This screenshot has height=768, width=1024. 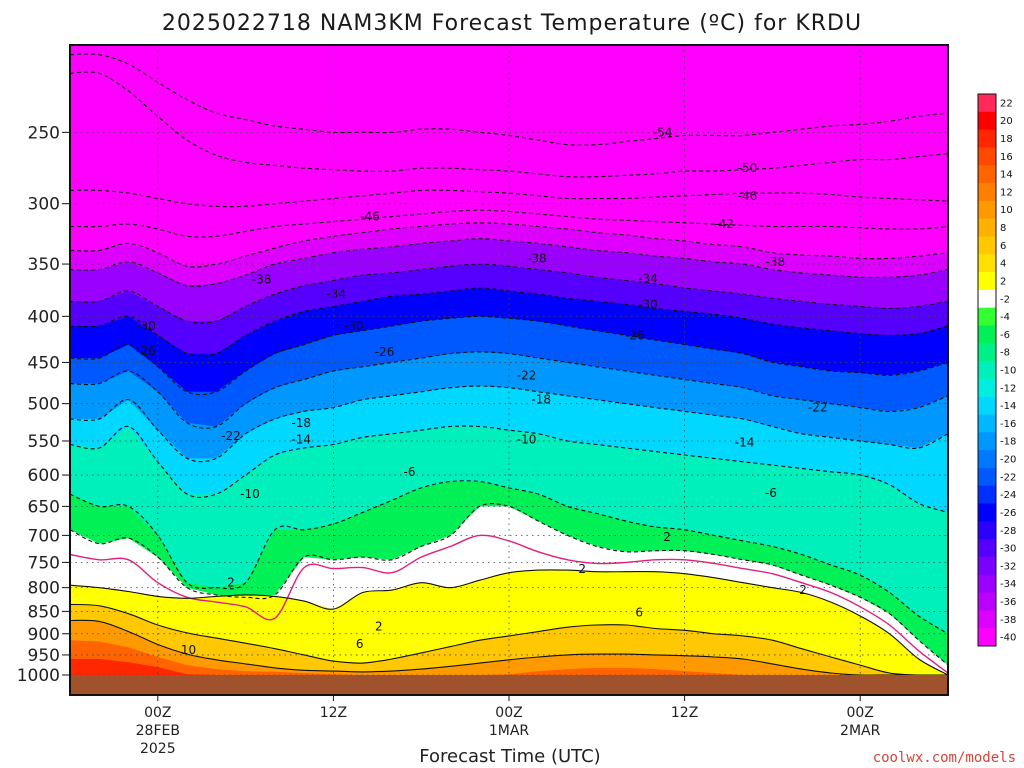 I want to click on contour-label: -42, so click(x=724, y=224).